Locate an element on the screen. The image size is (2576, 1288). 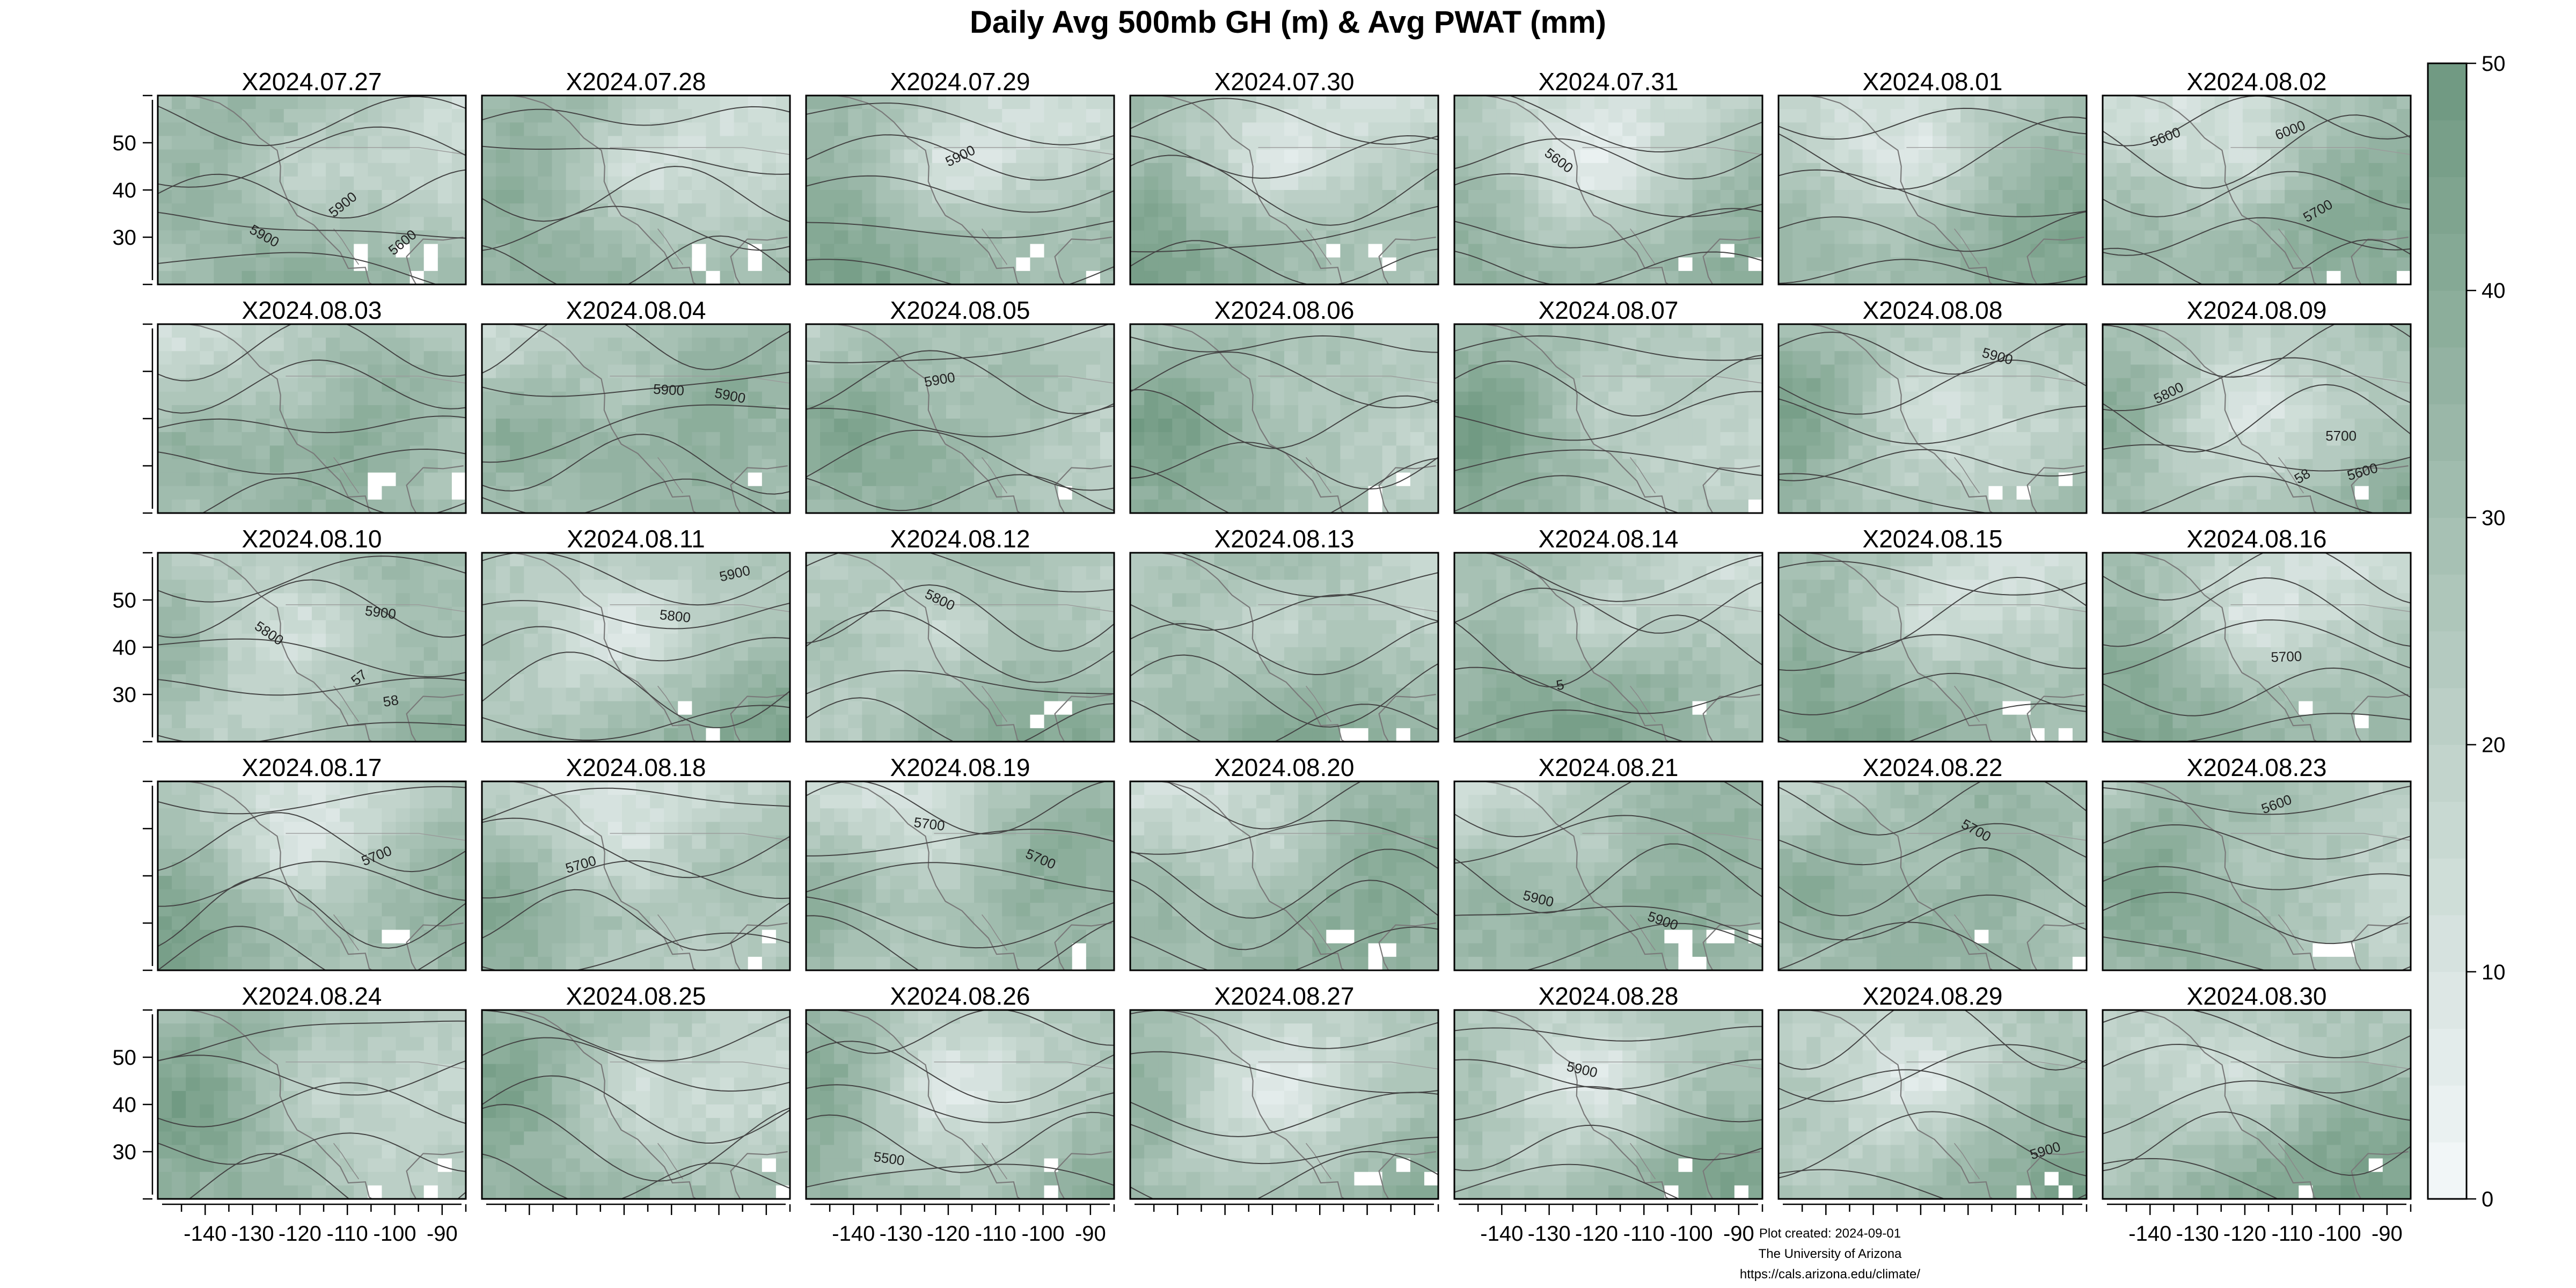
panel-X2024.08.30: X2024.08.30 is located at coordinates (2257, 1091).